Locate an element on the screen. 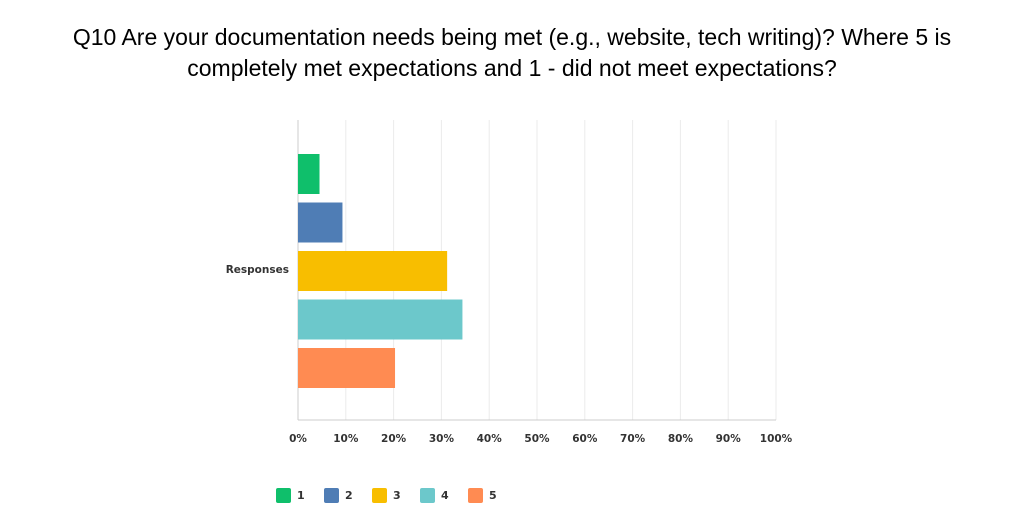 This screenshot has height=518, width=1024. x-tick-label: 40% is located at coordinates (490, 439).